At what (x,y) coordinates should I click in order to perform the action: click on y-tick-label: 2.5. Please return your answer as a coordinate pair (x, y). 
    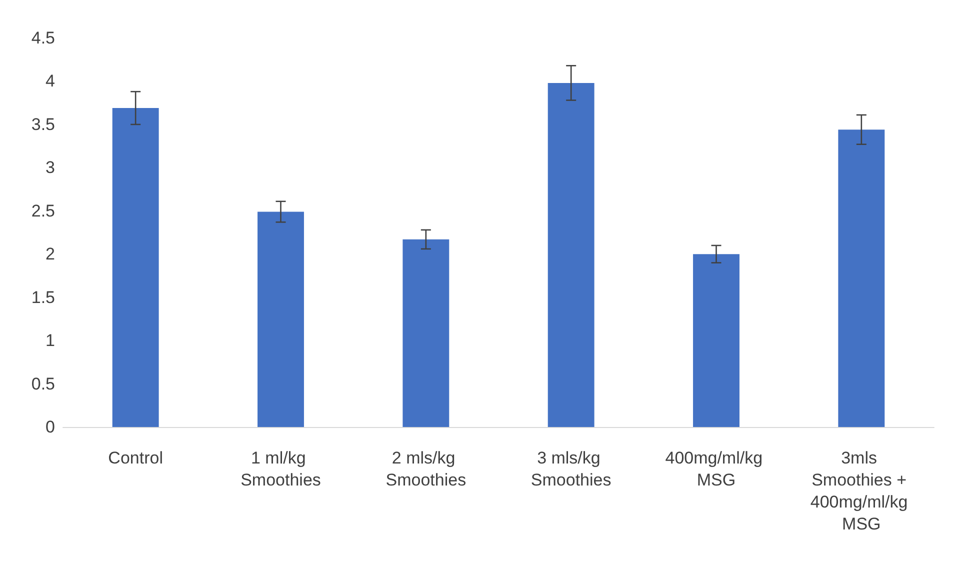
    Looking at the image, I should click on (43, 210).